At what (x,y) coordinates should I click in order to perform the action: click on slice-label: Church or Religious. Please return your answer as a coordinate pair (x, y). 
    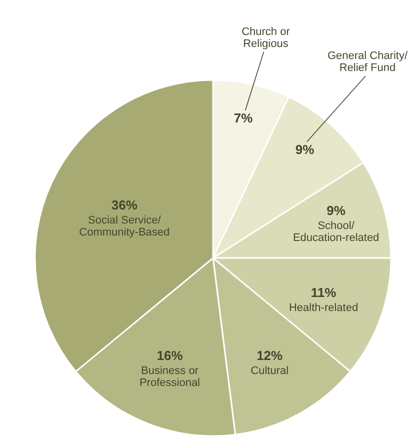
    Looking at the image, I should click on (266, 38).